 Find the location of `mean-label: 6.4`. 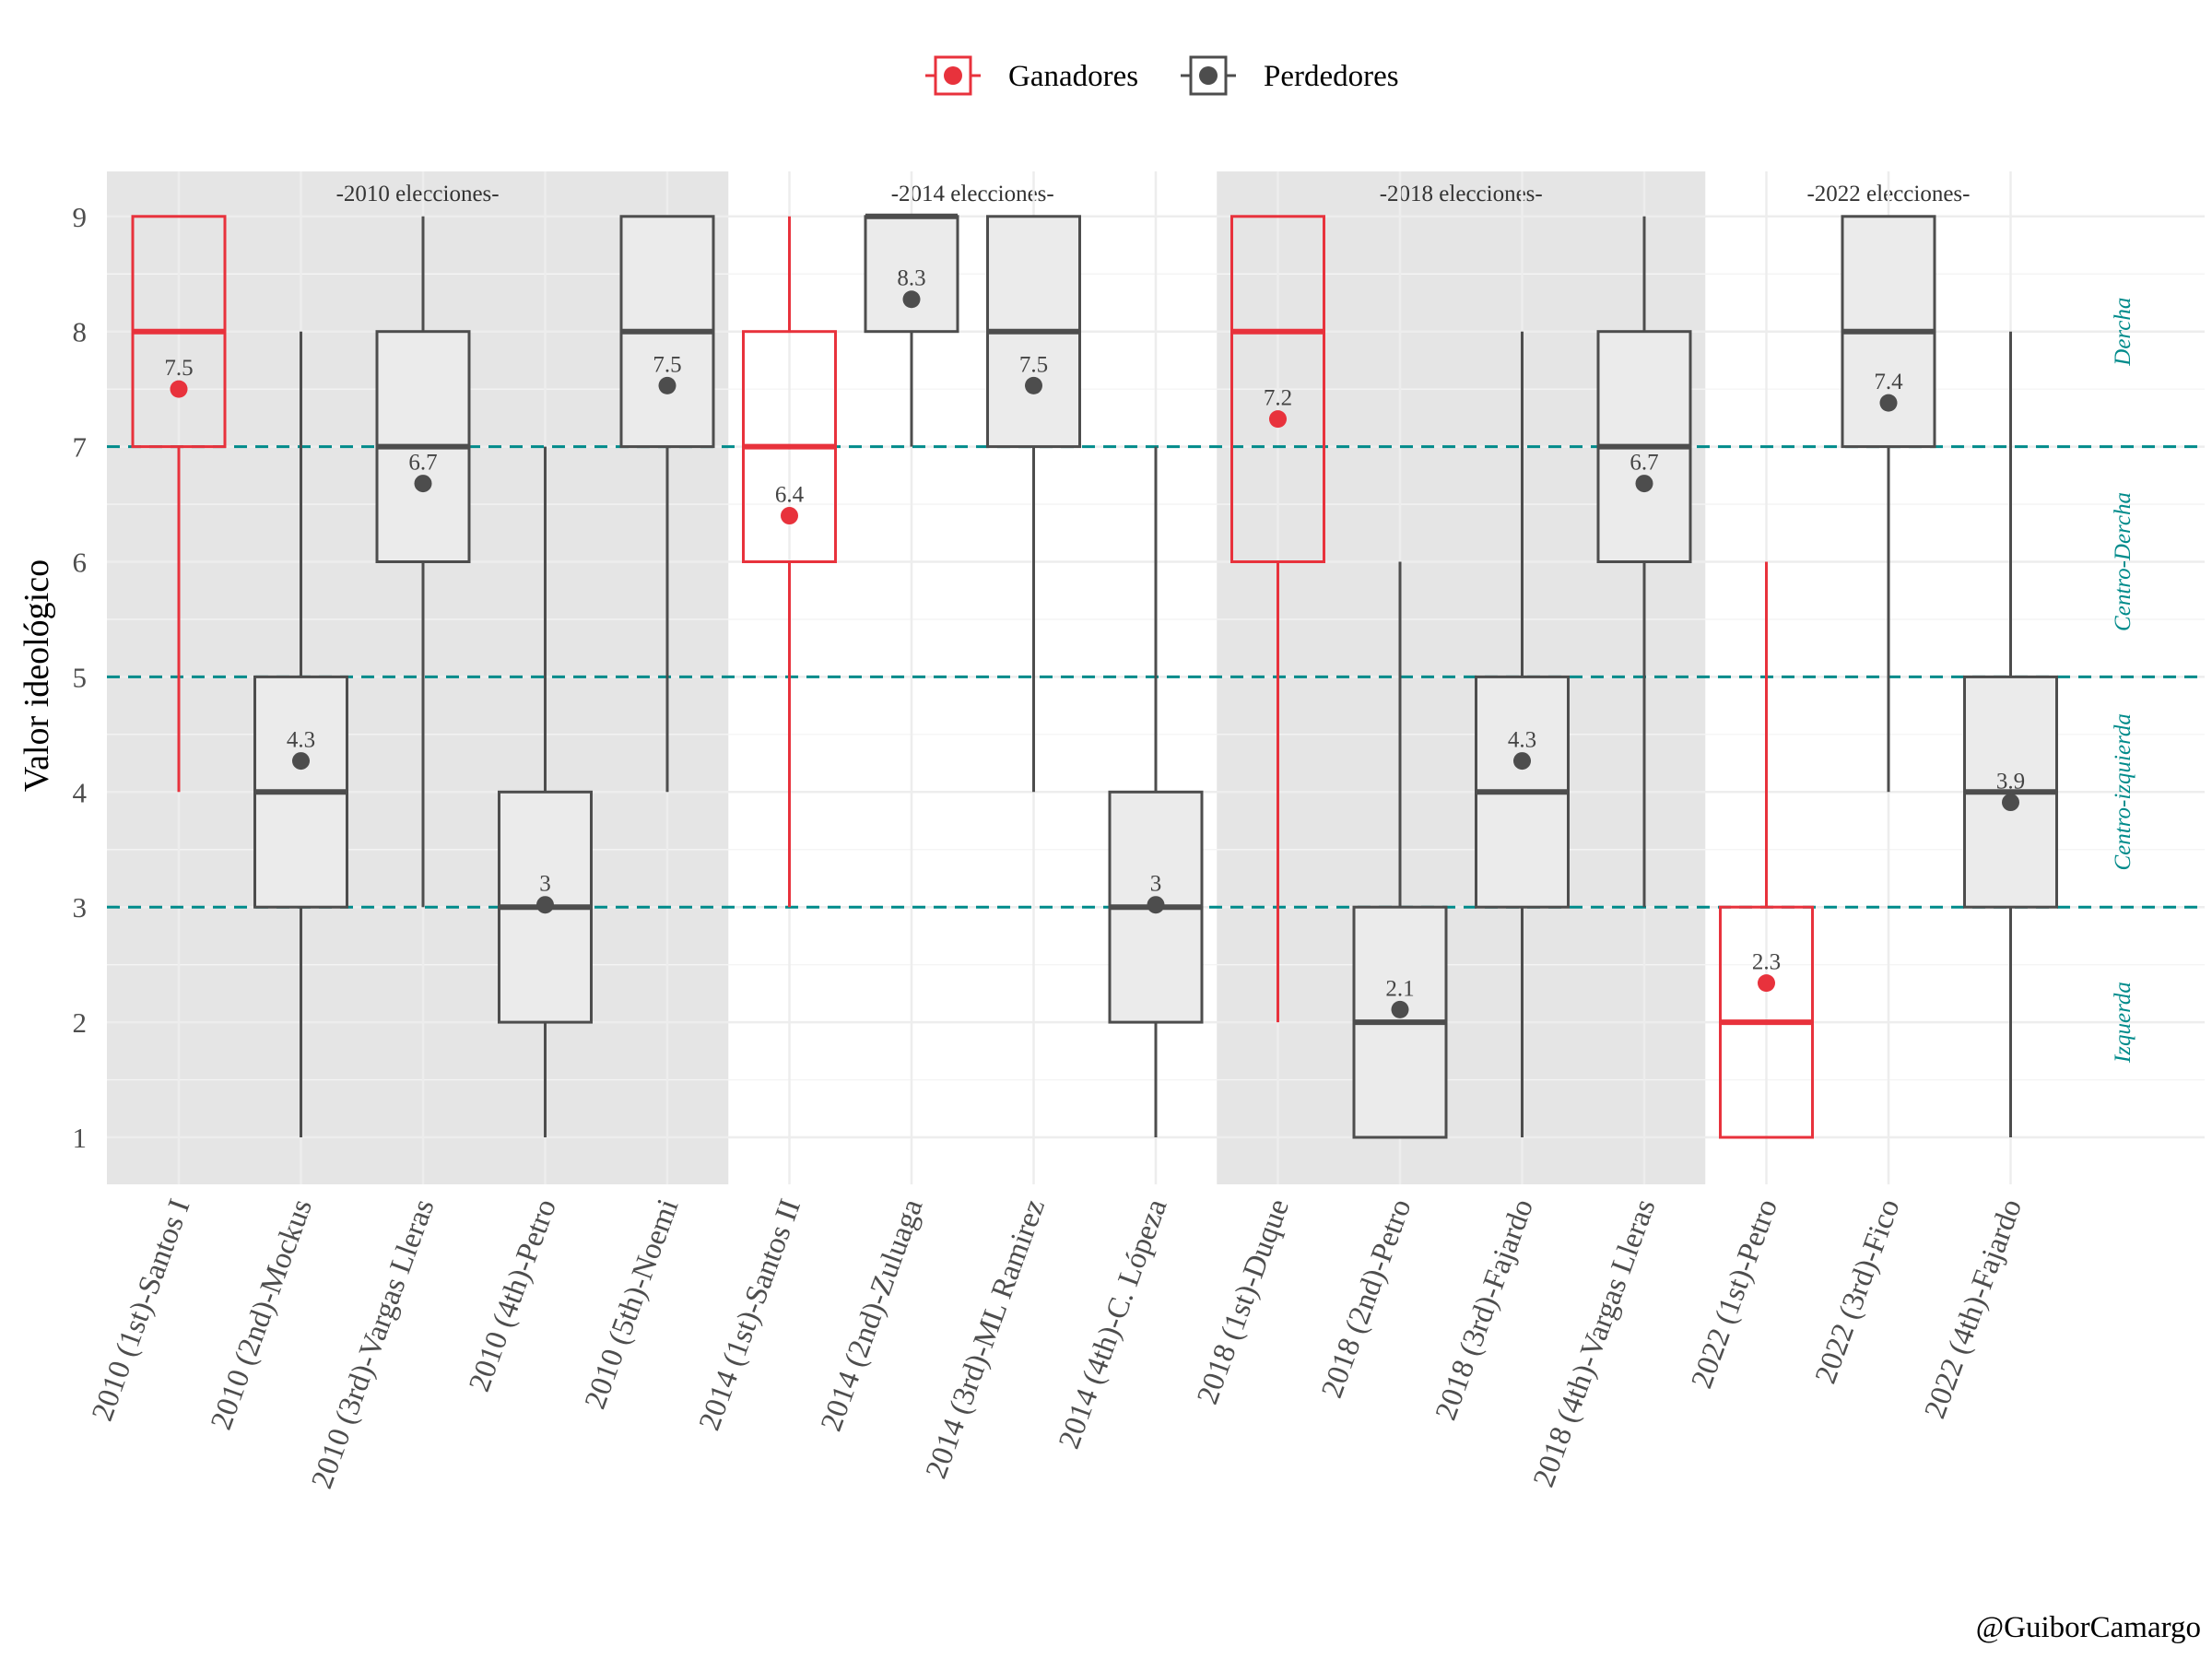

mean-label: 6.4 is located at coordinates (790, 495).